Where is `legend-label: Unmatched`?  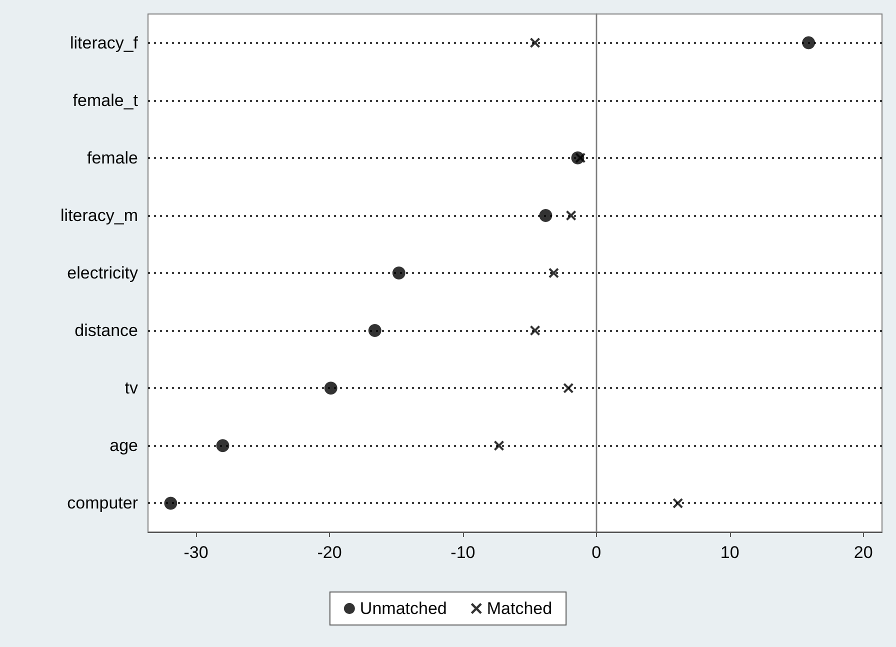 legend-label: Unmatched is located at coordinates (403, 608).